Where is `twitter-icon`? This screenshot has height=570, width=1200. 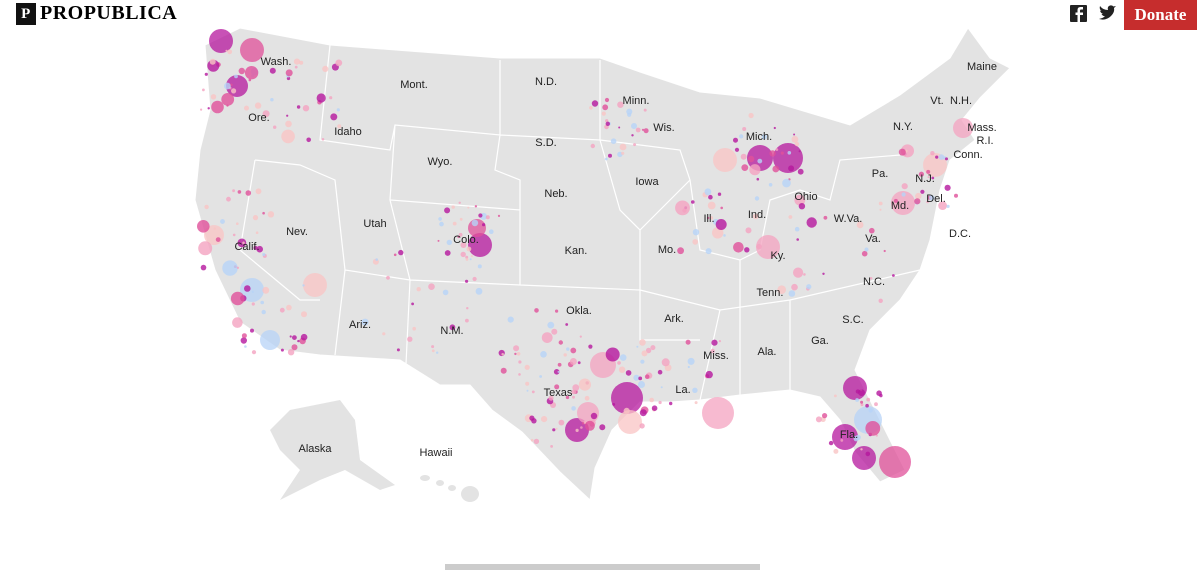
twitter-icon is located at coordinates (1107, 12).